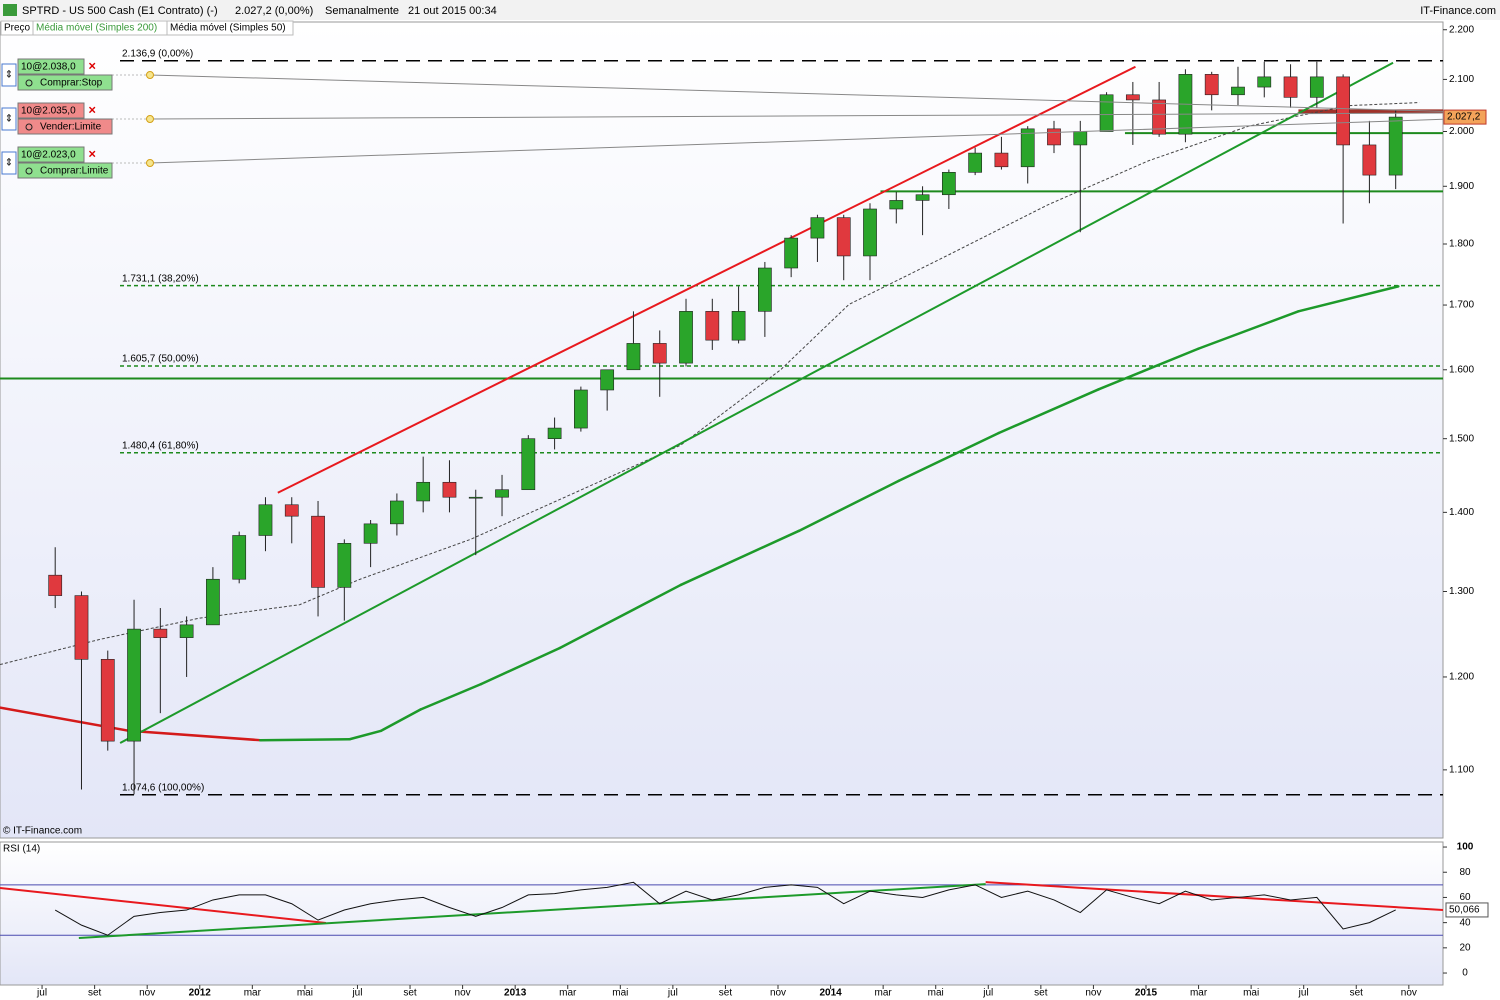 Image resolution: width=1500 pixels, height=1000 pixels. I want to click on order-action: Comprar:Stop, so click(71, 83).